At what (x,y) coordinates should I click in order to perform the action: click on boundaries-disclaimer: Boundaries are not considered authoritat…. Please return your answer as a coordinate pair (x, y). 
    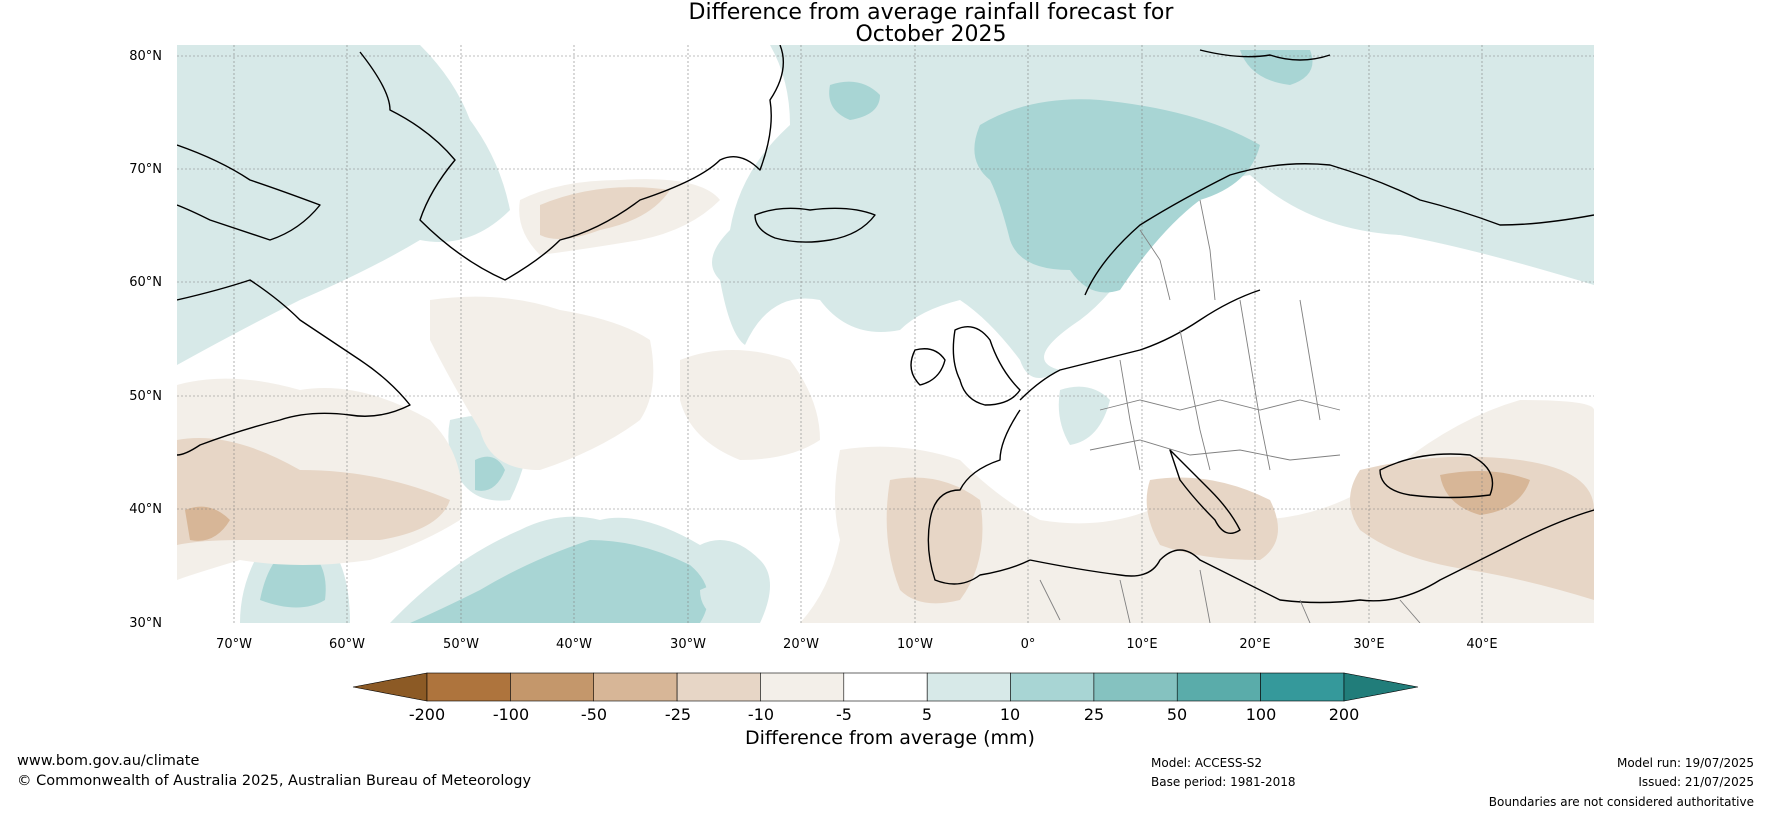
    Looking at the image, I should click on (1621, 802).